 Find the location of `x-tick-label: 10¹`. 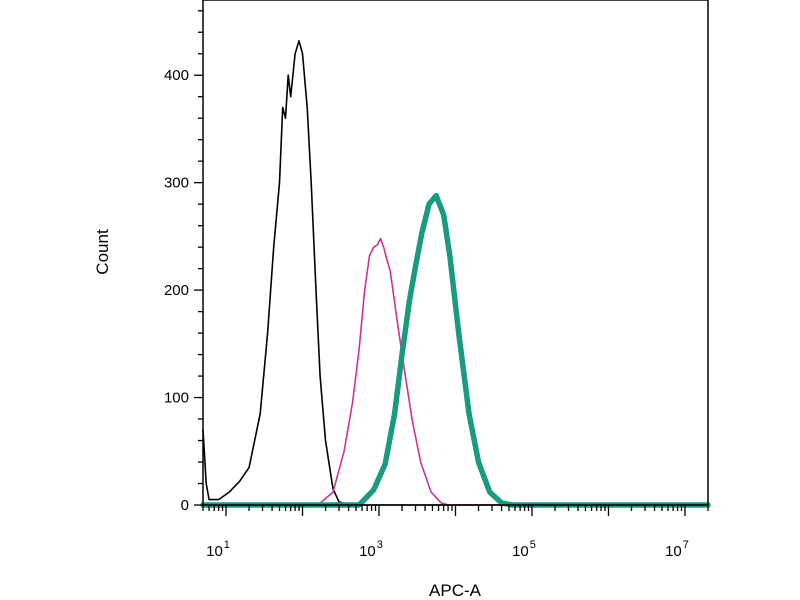

x-tick-label: 10¹ is located at coordinates (218, 549).